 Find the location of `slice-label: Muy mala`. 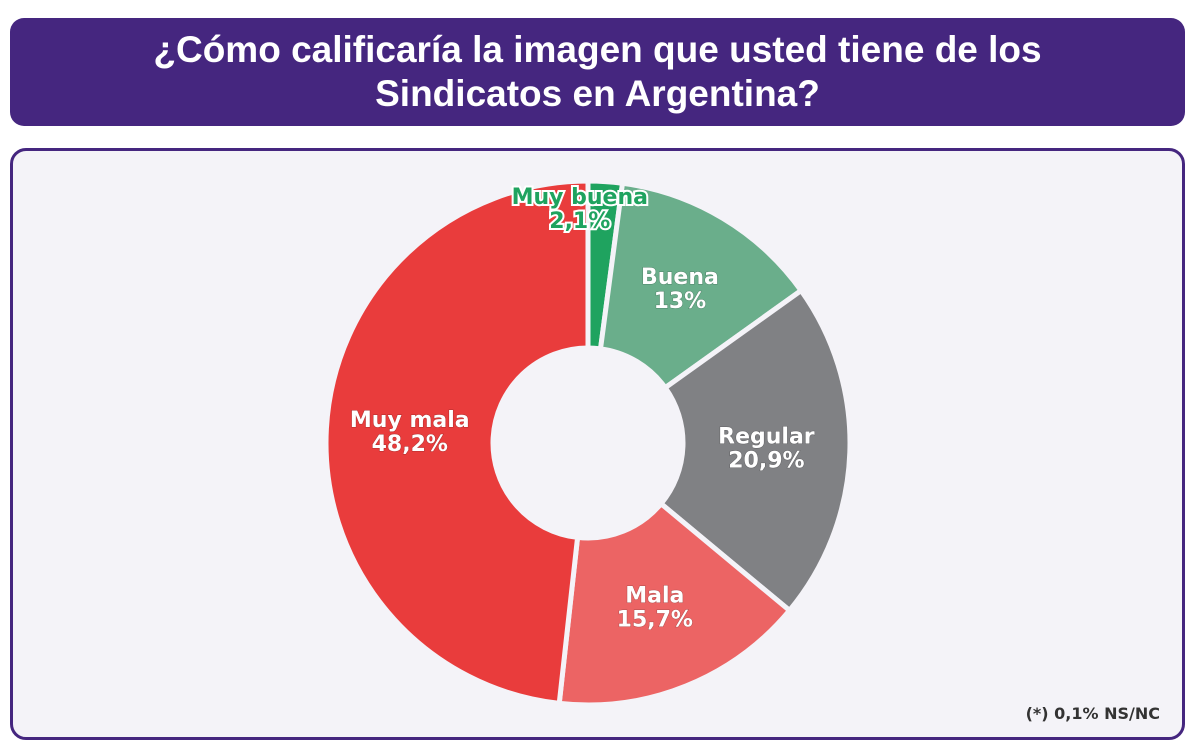

slice-label: Muy mala is located at coordinates (410, 420).